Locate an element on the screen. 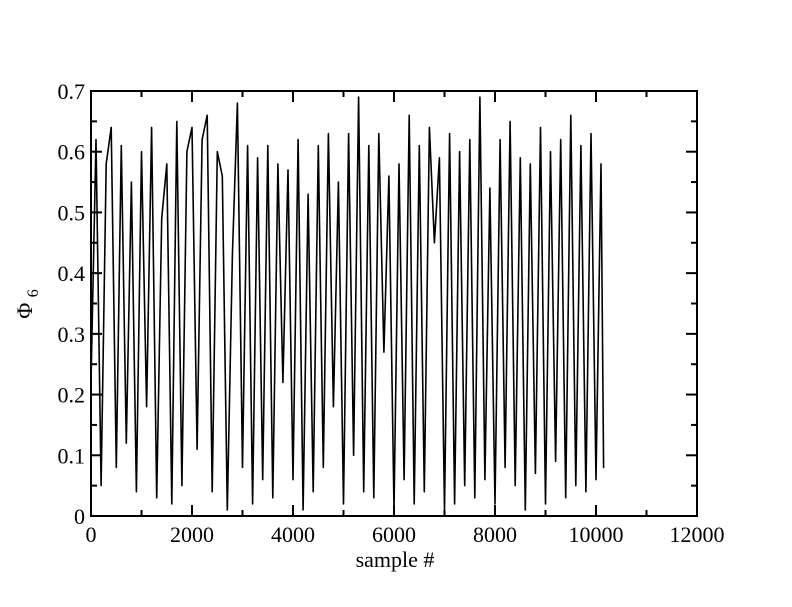  x-tick-labels: 0 2000 4000 6000 8000 10000 12000 is located at coordinates (405, 534).